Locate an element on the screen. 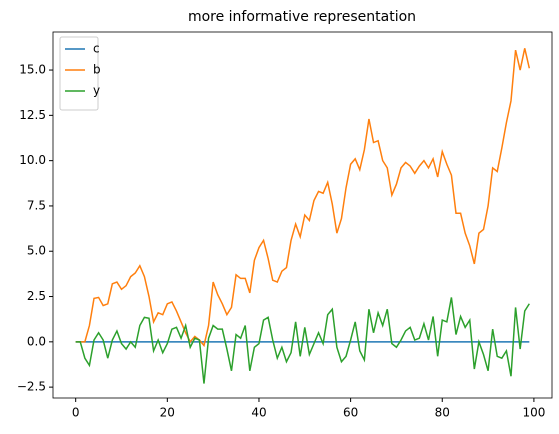 The image size is (559, 434). y-tick-label: 2.5 is located at coordinates (36, 296).